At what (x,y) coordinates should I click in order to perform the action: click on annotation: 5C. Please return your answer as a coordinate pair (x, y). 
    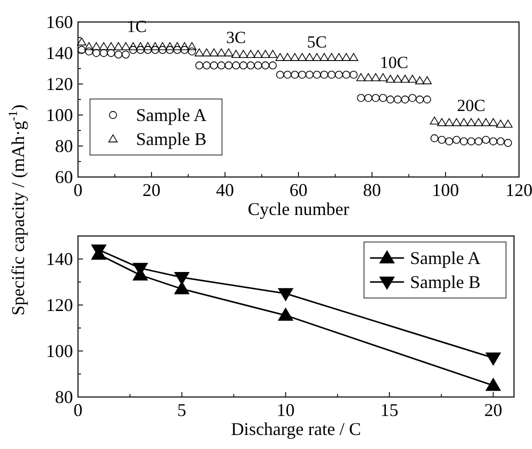
    Looking at the image, I should click on (316, 42).